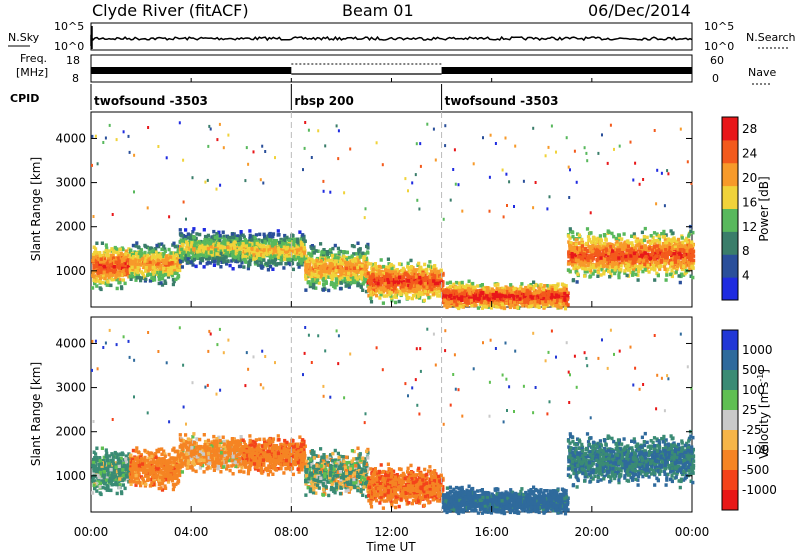 The width and height of the screenshot is (800, 554). What do you see at coordinates (73, 60) in the screenshot?
I see `freq-tick-top: 18` at bounding box center [73, 60].